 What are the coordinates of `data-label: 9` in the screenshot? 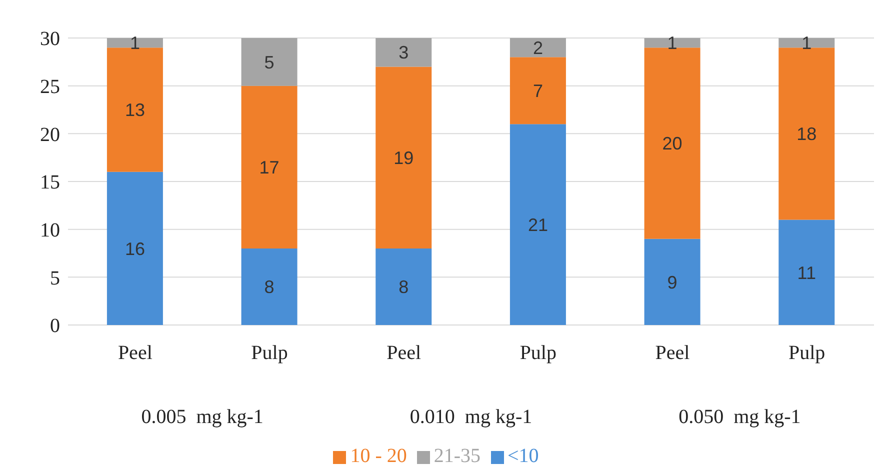 It's located at (672, 282).